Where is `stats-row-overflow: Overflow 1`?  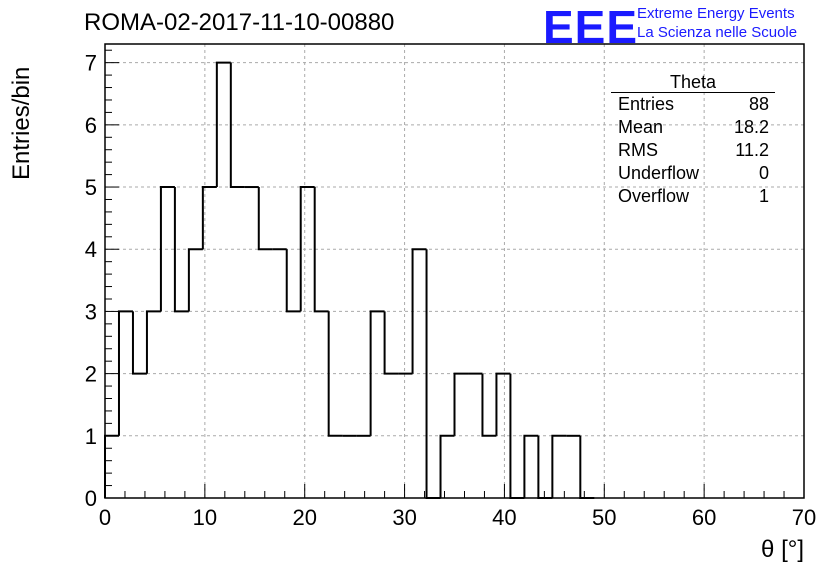 stats-row-overflow: Overflow 1 is located at coordinates (693, 196).